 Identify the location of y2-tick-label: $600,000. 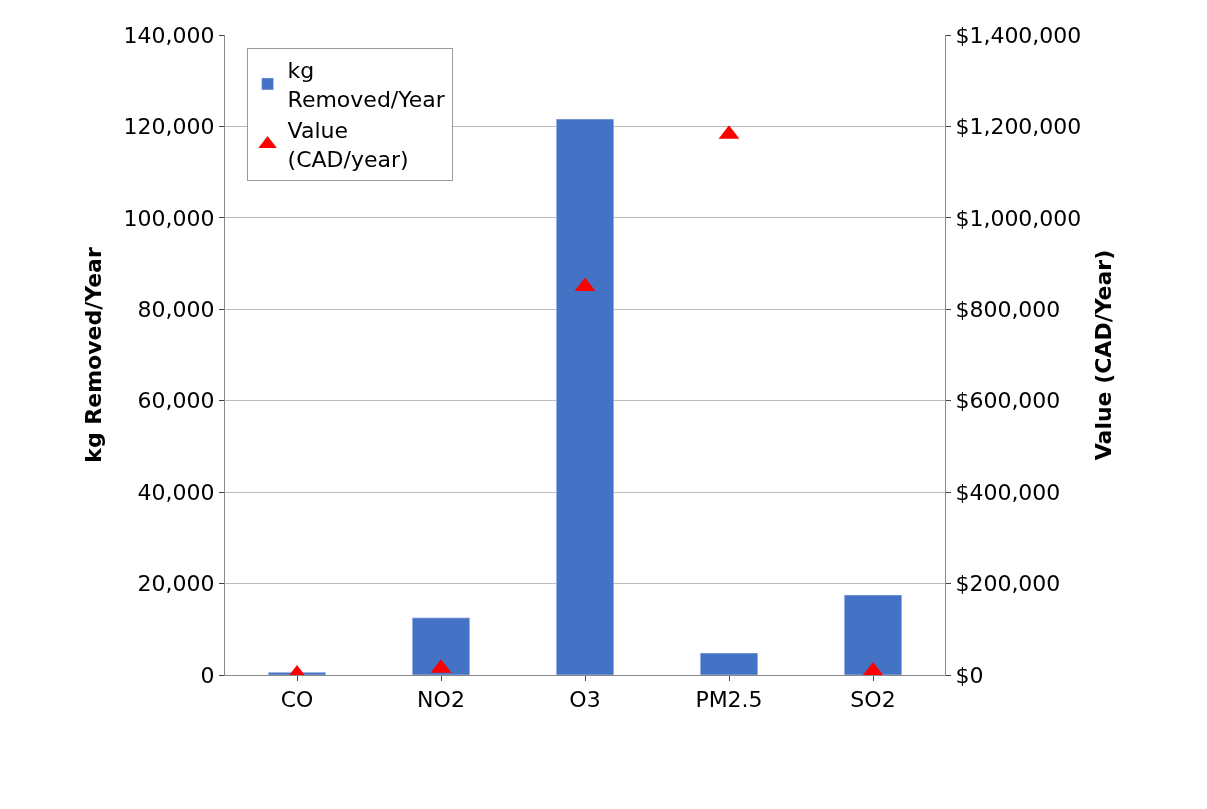
(1008, 401).